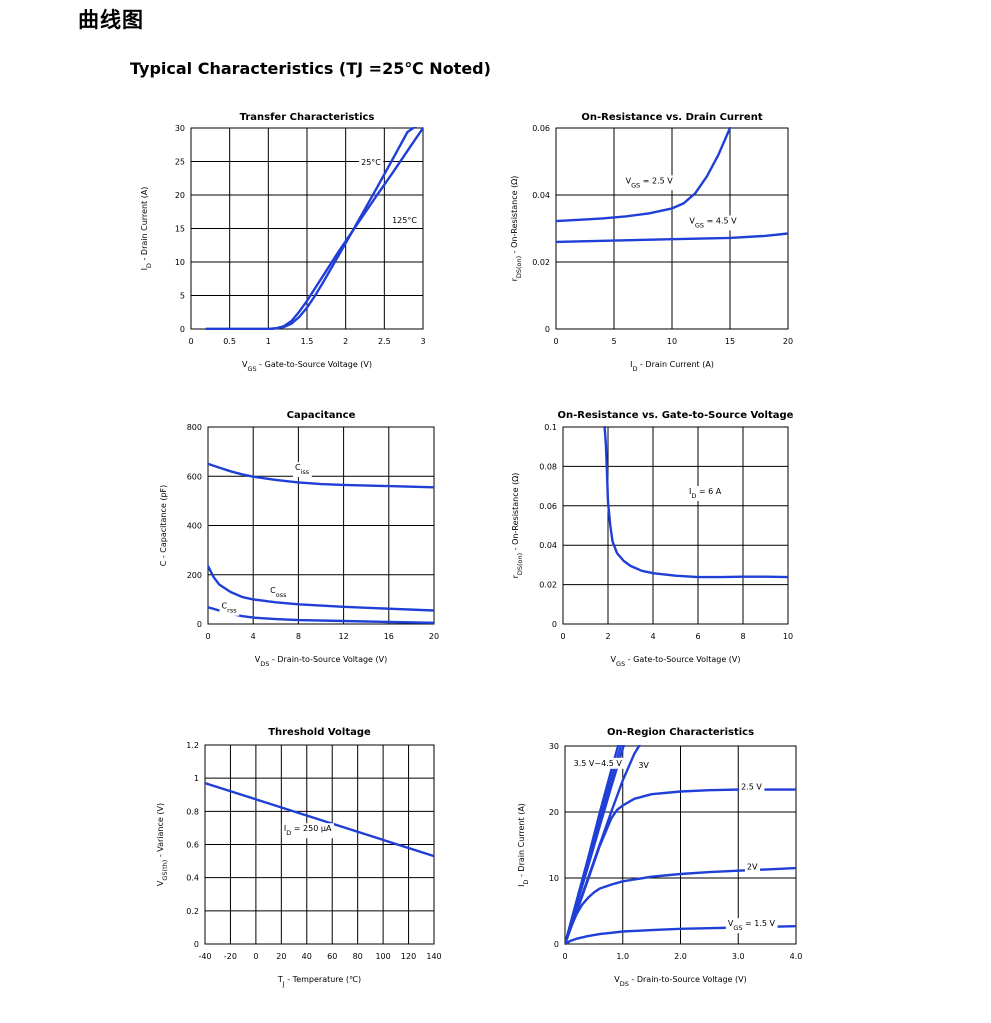 This screenshot has height=1023, width=991. What do you see at coordinates (111, 20) in the screenshot?
I see `page-title: 曲线图` at bounding box center [111, 20].